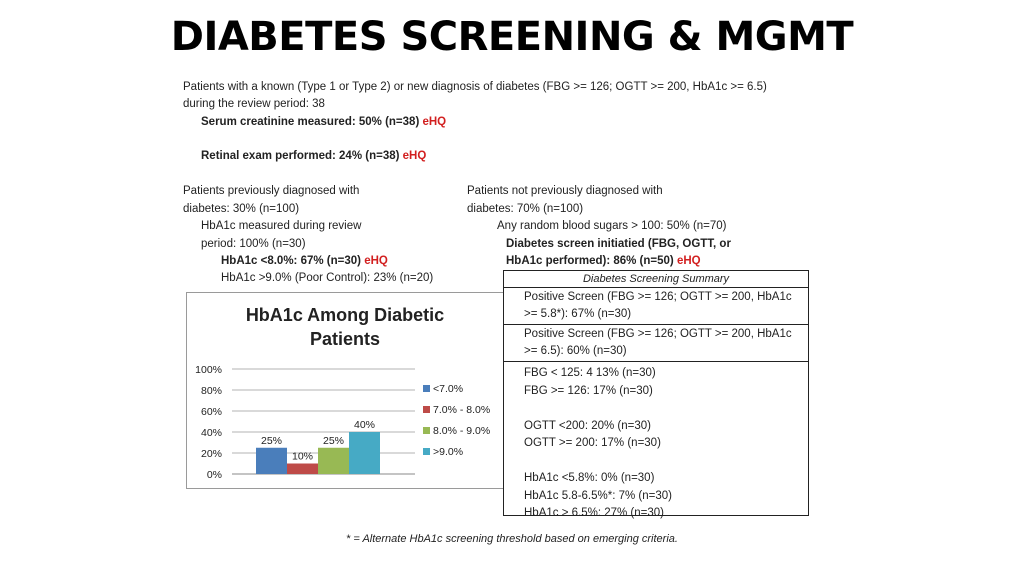  I want to click on y-tick-label: 100%, so click(208, 370).